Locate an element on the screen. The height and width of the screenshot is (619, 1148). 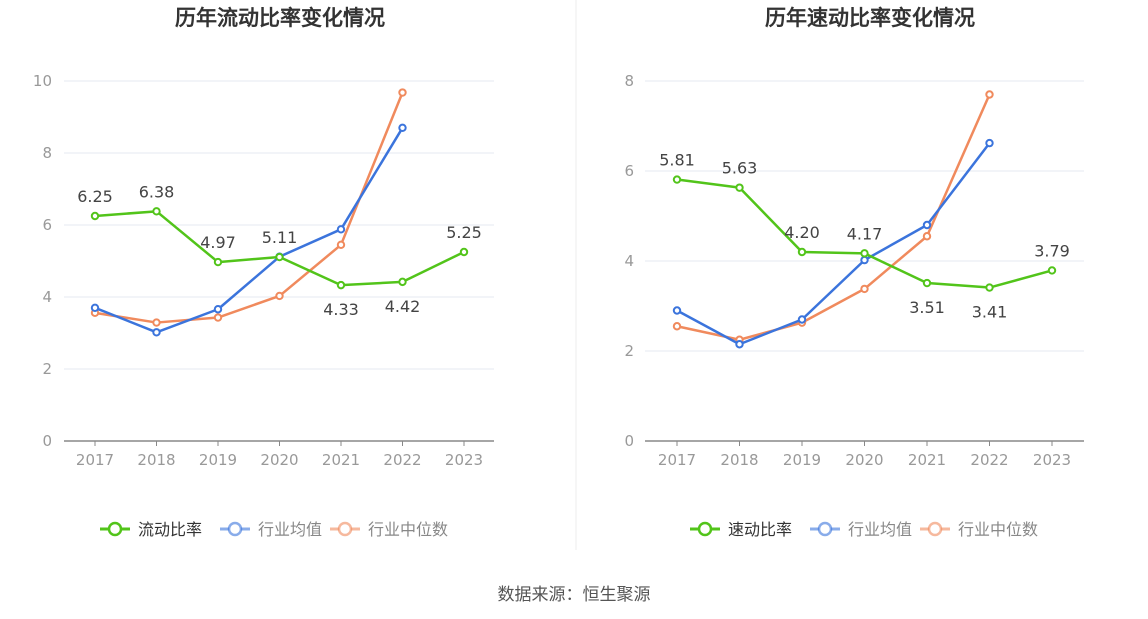
data-label: 4.33 is located at coordinates (341, 309).